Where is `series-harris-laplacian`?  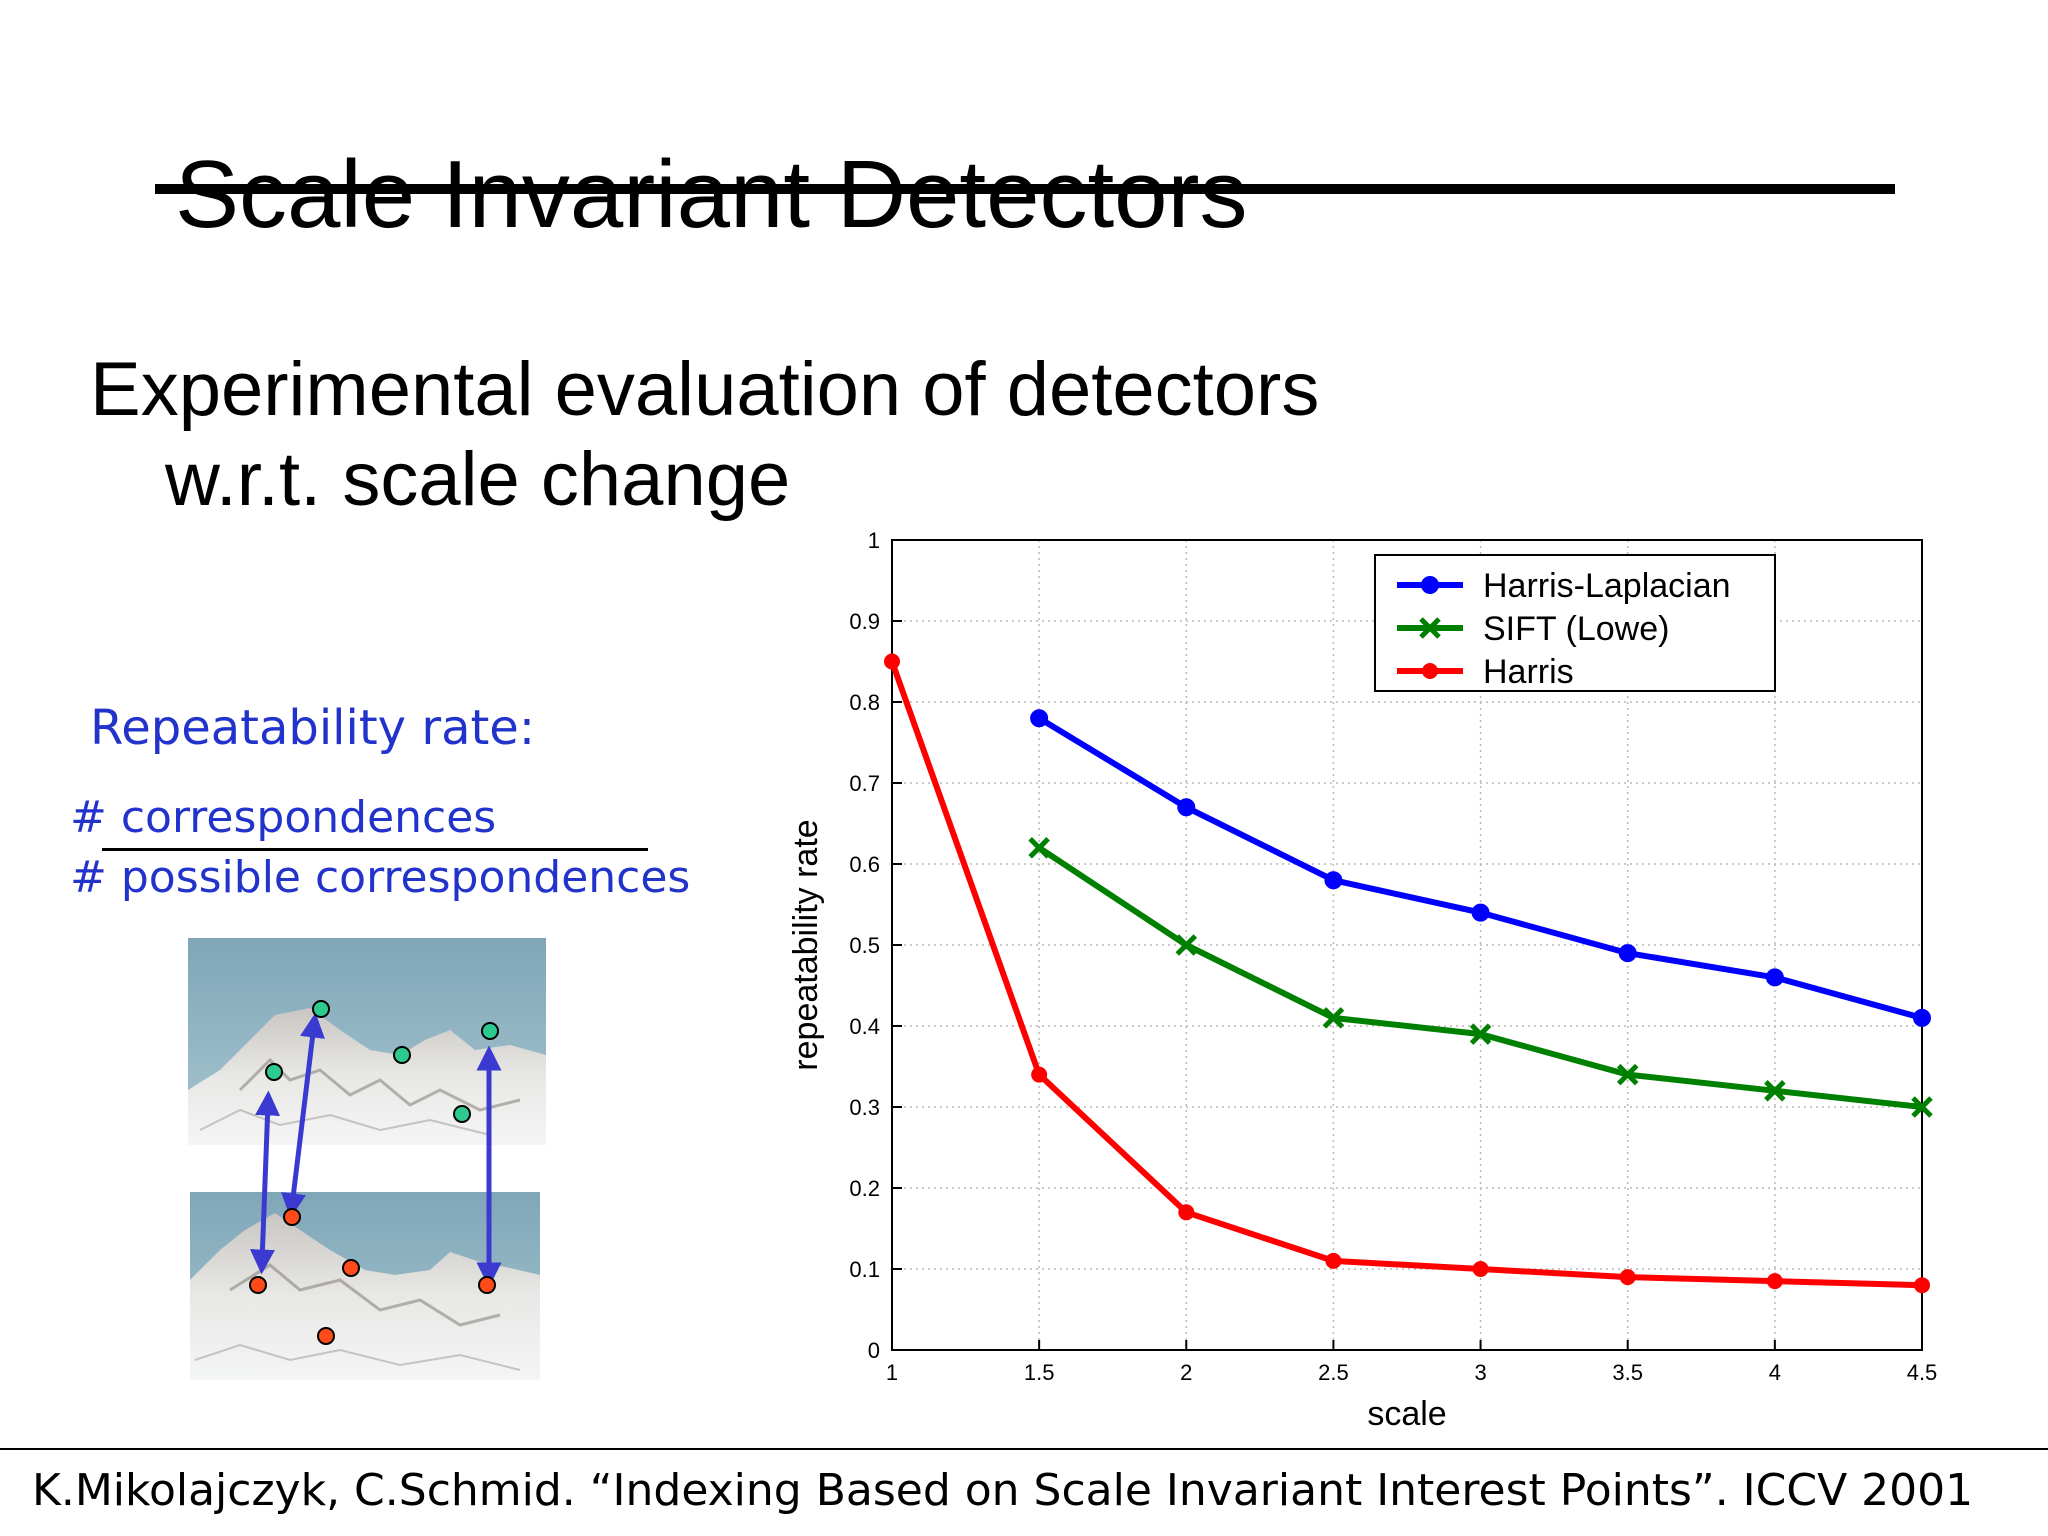
series-harris-laplacian is located at coordinates (1480, 868).